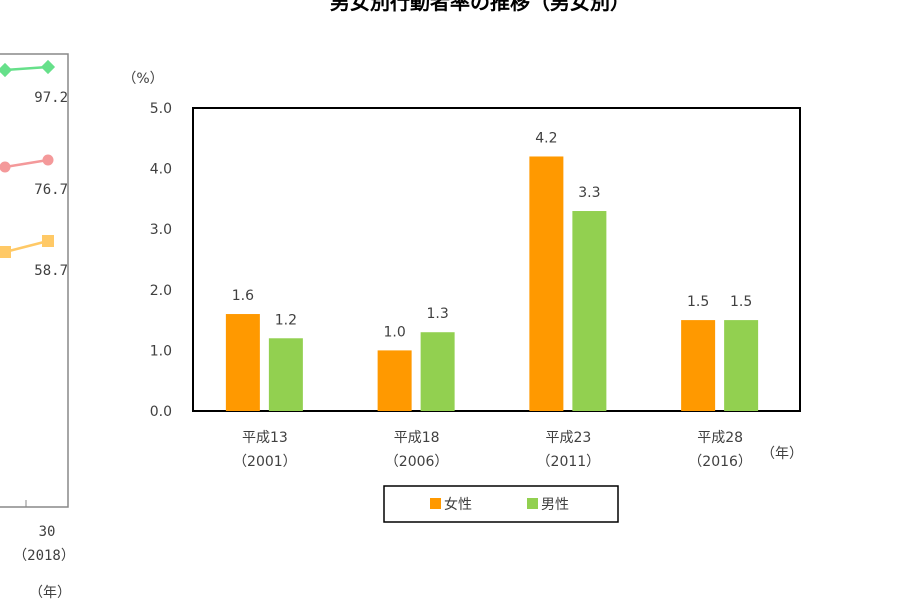  What do you see at coordinates (50, 593) in the screenshot?
I see `left-x-unit: （年）` at bounding box center [50, 593].